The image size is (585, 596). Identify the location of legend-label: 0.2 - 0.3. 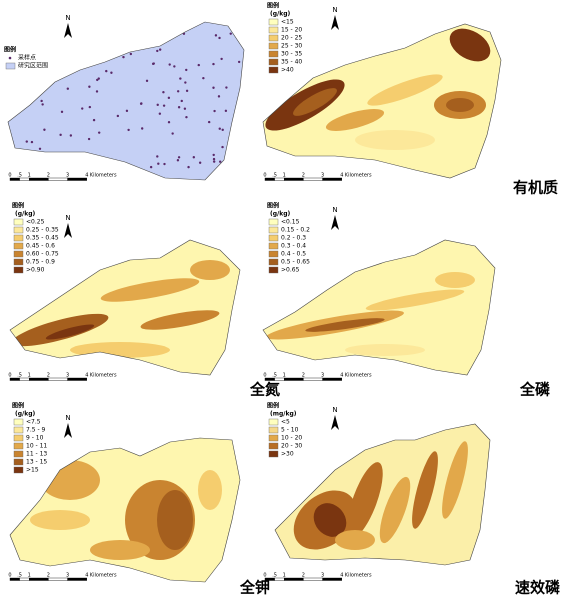
(293, 238).